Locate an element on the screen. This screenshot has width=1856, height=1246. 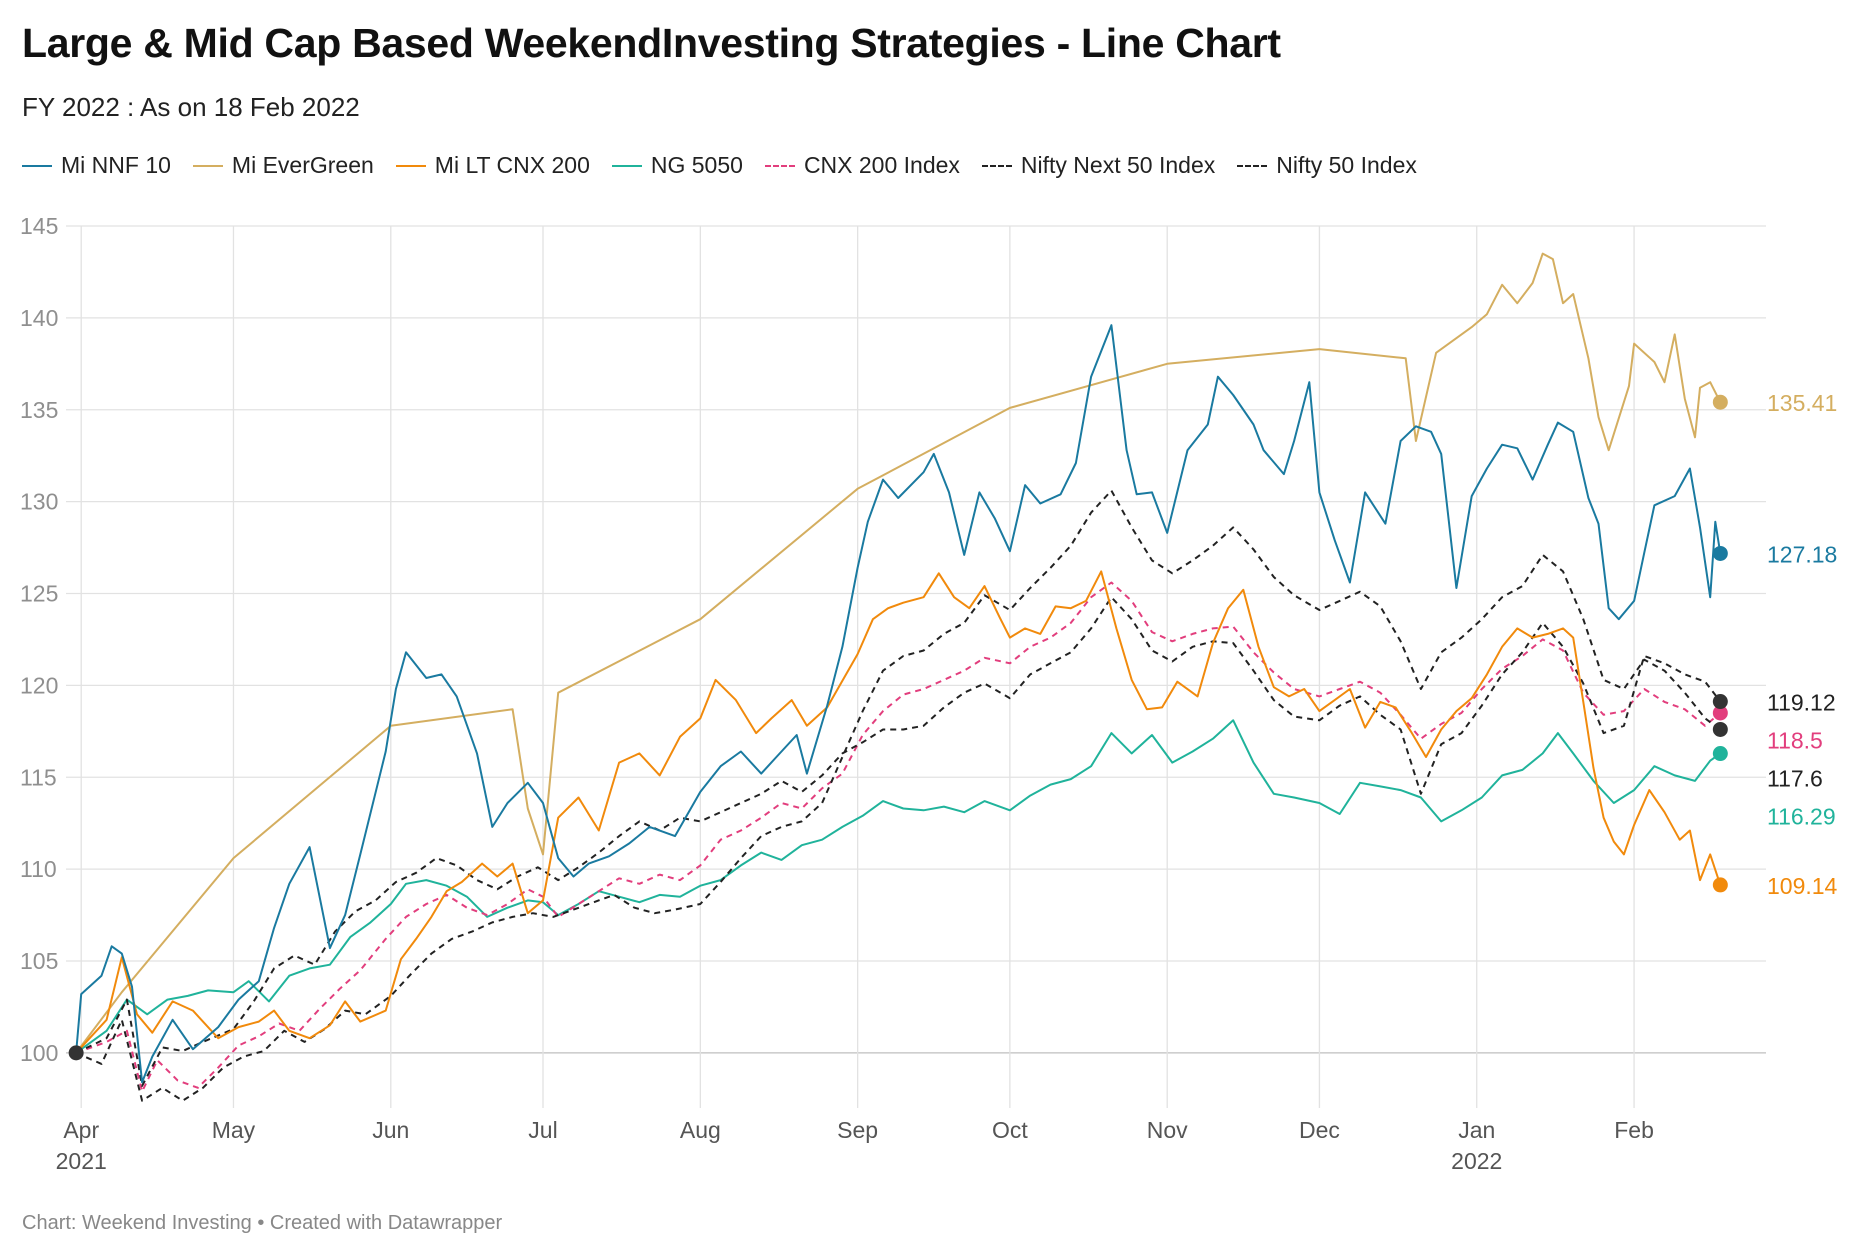
end-label-nifty-50-index: 117.6 is located at coordinates (1795, 779).